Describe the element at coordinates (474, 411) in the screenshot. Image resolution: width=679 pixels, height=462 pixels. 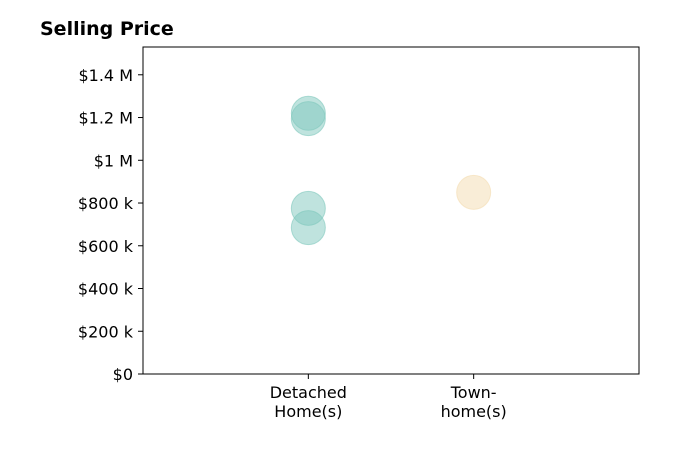
I see `x-tick-label-line: home(s)` at that location.